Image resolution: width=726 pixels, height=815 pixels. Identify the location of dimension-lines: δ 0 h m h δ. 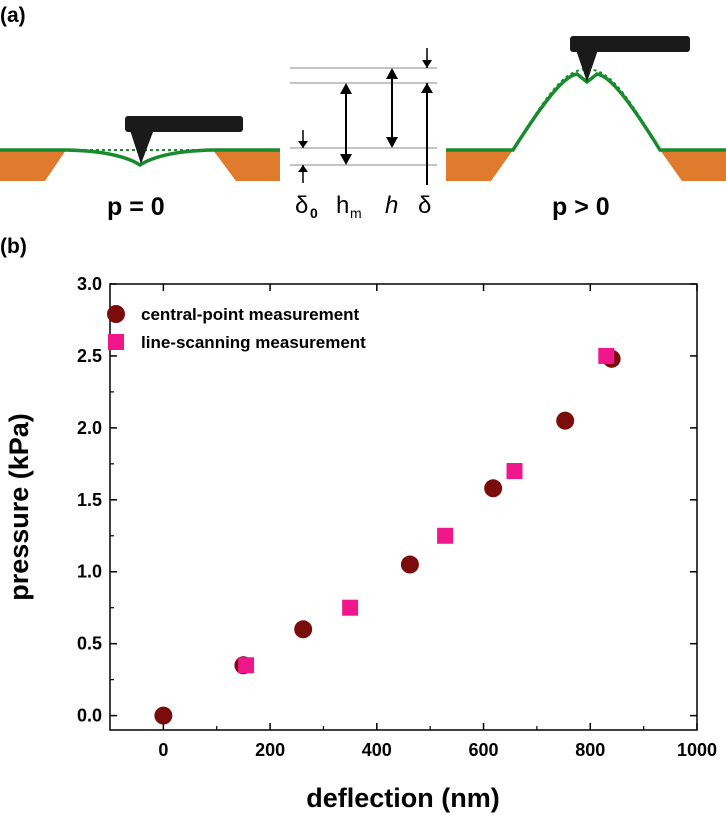
(363, 134).